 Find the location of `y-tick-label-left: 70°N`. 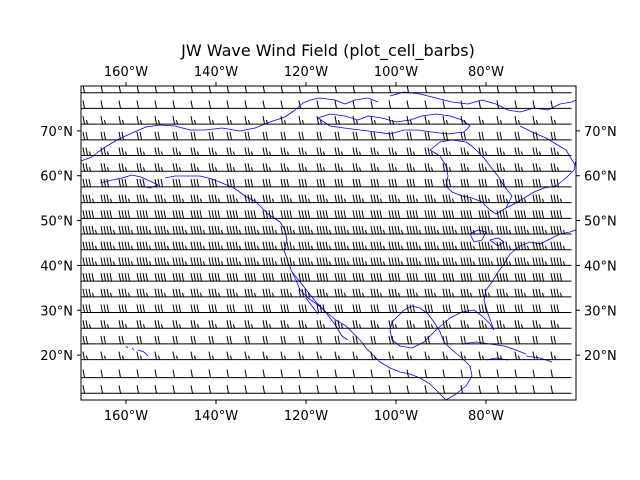

y-tick-label-left: 70°N is located at coordinates (56, 132).